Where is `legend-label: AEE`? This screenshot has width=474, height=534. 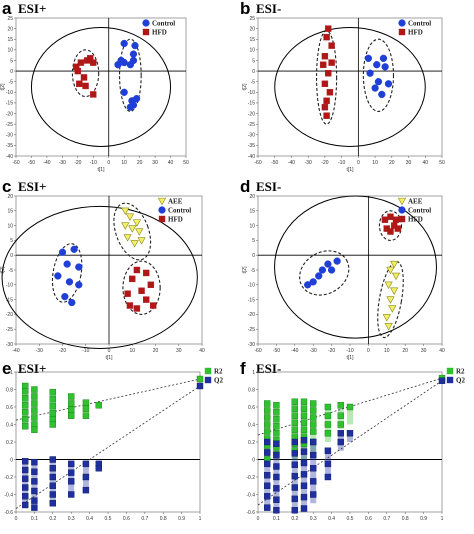 legend-label: AEE is located at coordinates (175, 202).